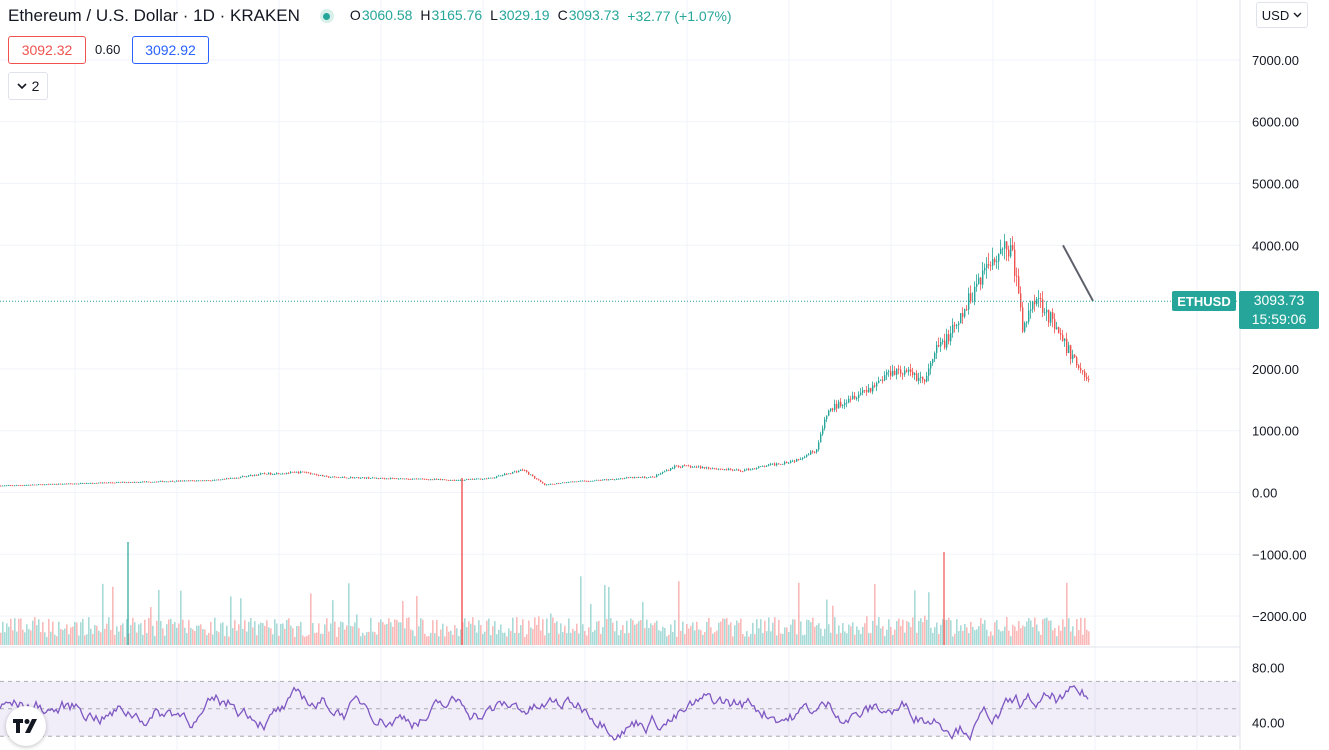  What do you see at coordinates (47, 50) in the screenshot?
I see `sell-button: 3092.32` at bounding box center [47, 50].